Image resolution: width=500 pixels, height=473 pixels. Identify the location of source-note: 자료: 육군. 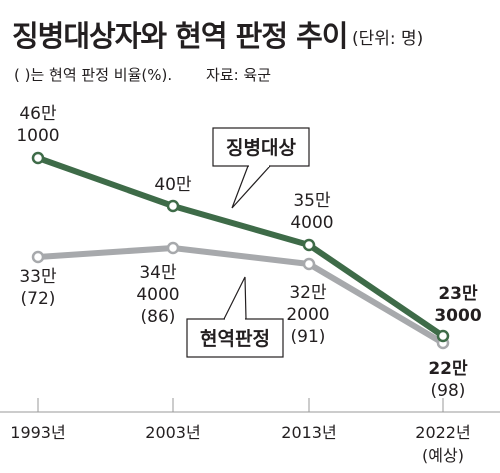
(238, 75).